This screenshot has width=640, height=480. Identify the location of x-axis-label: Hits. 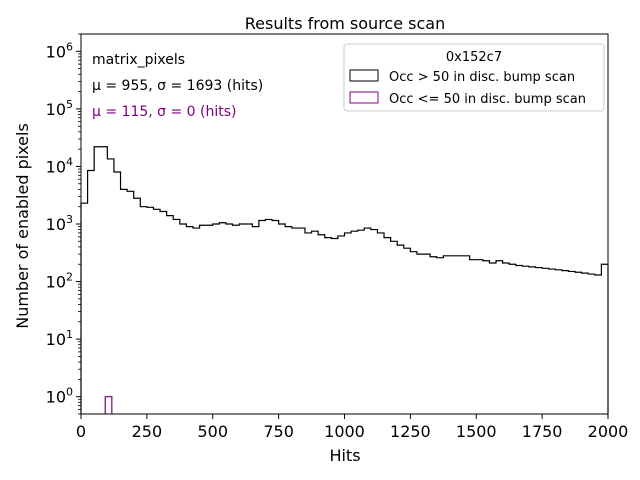
(344, 455).